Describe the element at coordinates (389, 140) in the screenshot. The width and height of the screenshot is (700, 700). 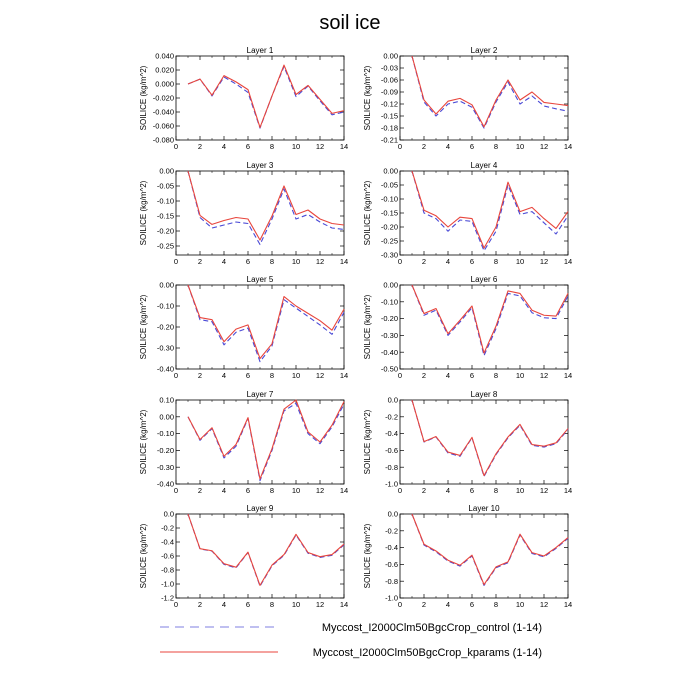
I see `y-tick-label: -0.21` at that location.